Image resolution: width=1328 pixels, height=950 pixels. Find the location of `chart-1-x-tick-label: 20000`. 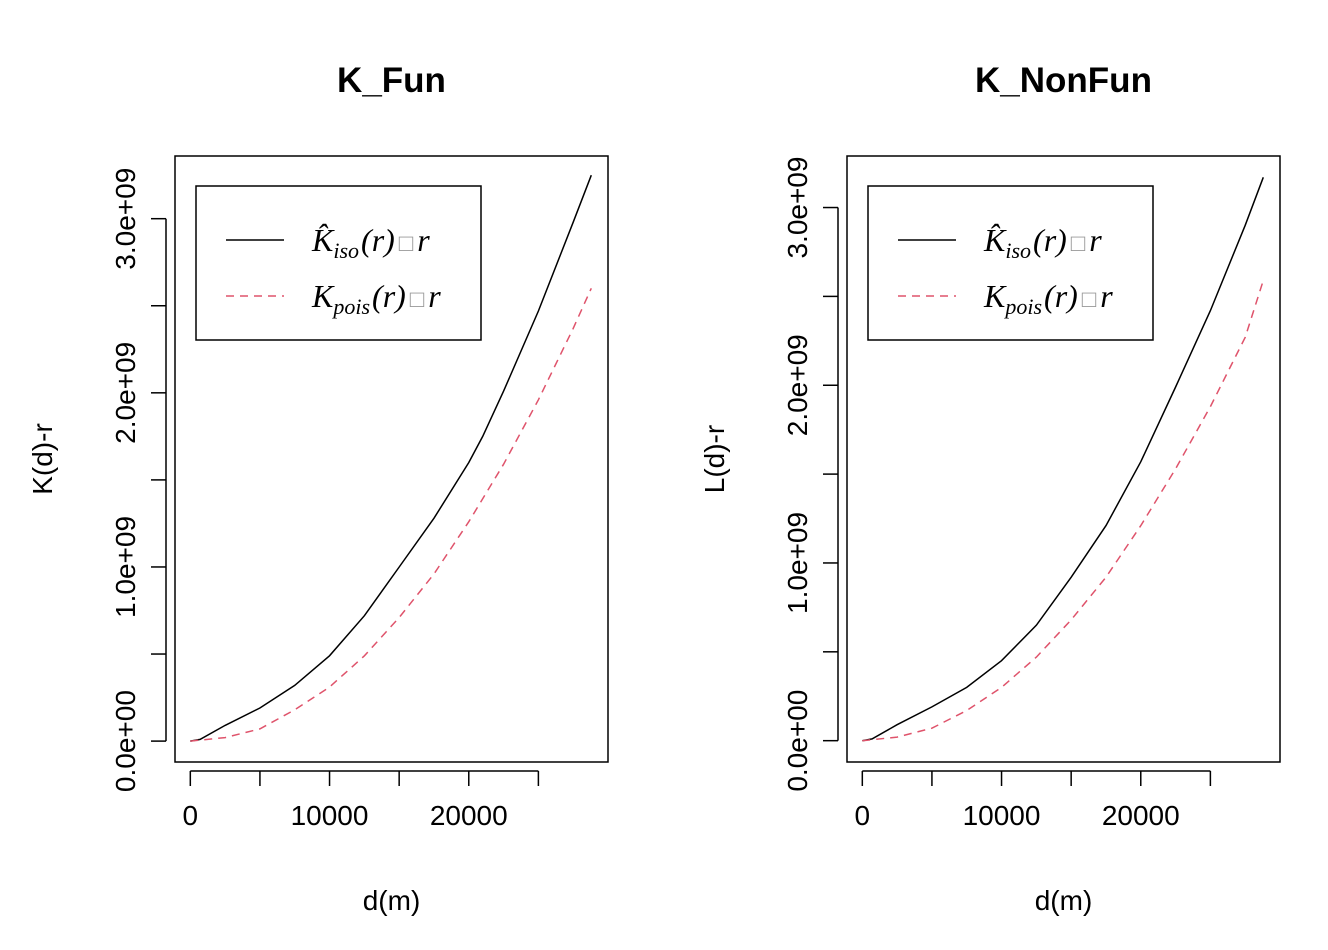

chart-1-x-tick-label: 20000 is located at coordinates (1141, 815).